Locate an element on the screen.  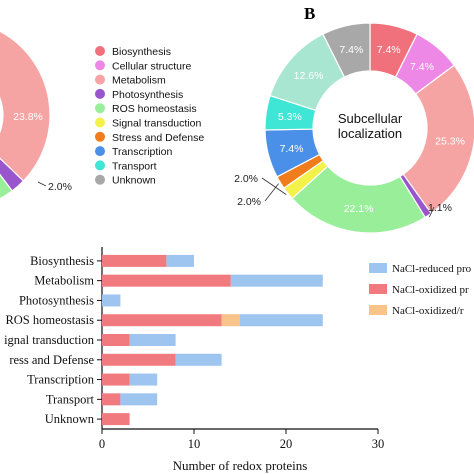
donut-center-label-line2: localization is located at coordinates (370, 133).